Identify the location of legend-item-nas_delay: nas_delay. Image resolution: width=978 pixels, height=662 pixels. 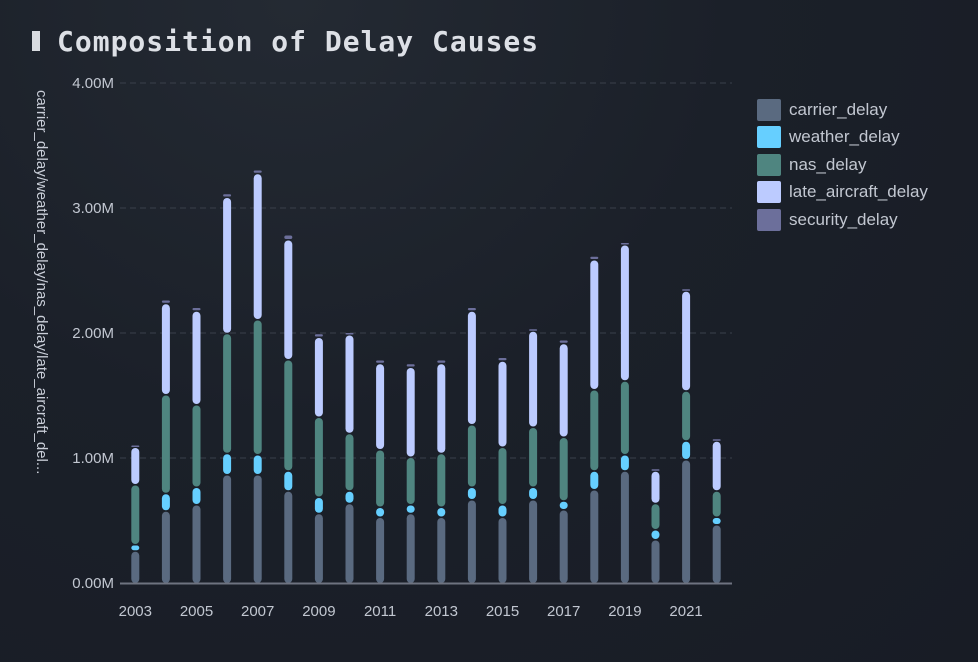
(842, 165).